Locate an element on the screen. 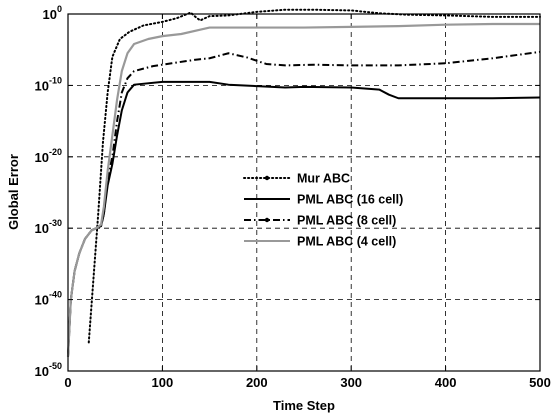  legend-label: Mur ABC is located at coordinates (323, 179).